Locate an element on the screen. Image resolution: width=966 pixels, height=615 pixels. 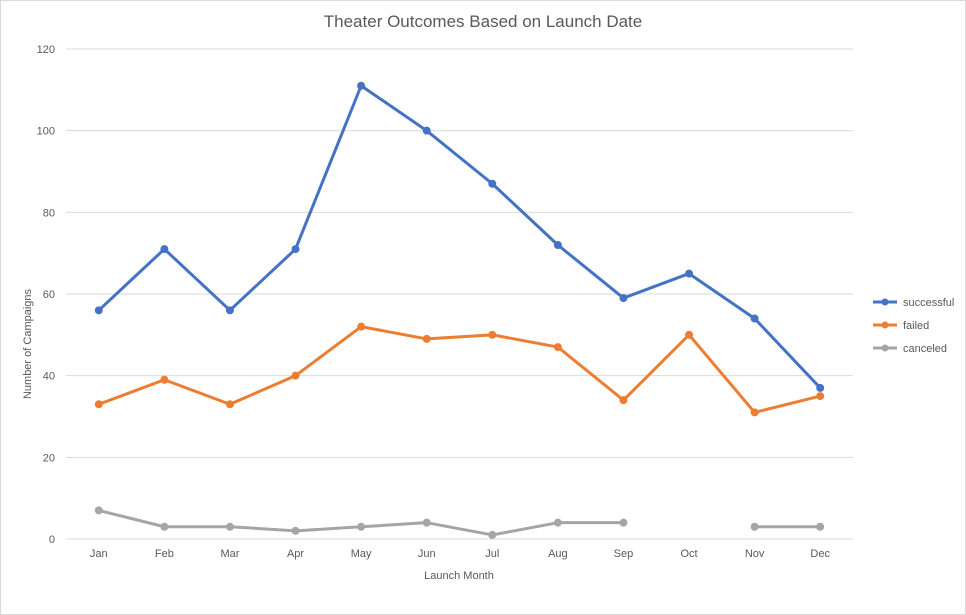
x-tick-label: Oct is located at coordinates (688, 554).